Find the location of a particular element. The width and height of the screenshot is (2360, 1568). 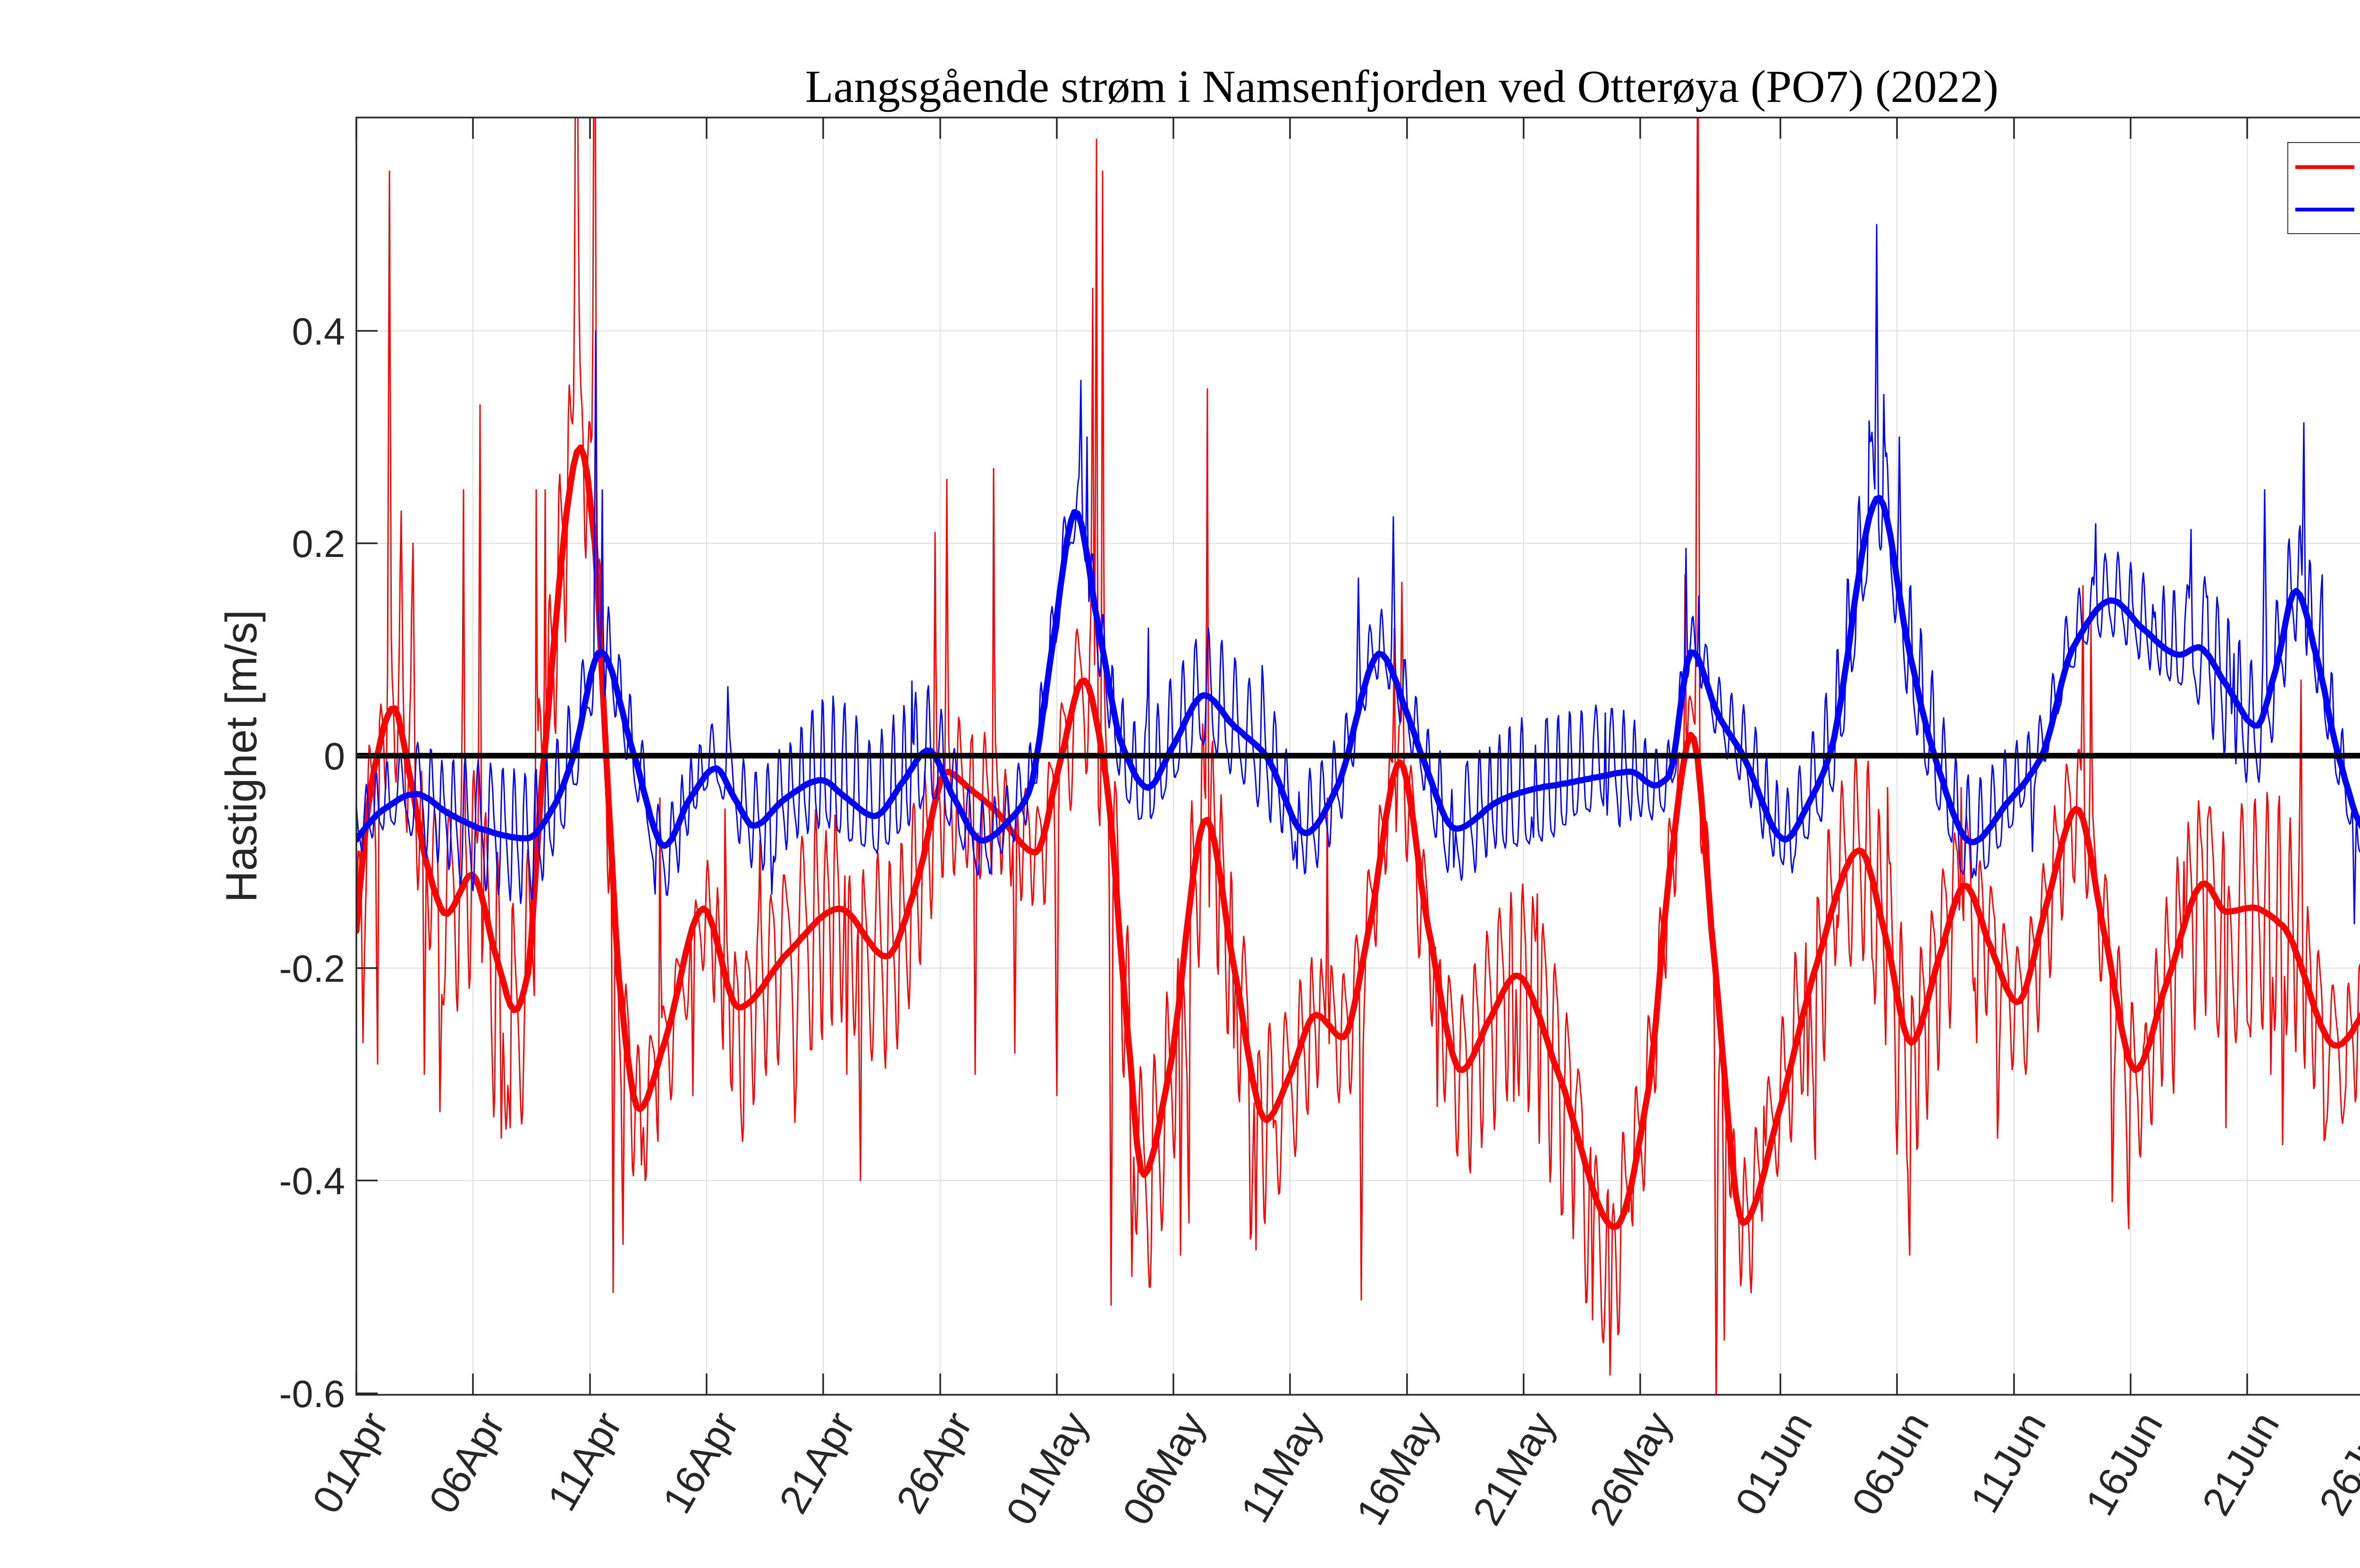

svg-text: Hastighet [m/s] is located at coordinates (241, 756).